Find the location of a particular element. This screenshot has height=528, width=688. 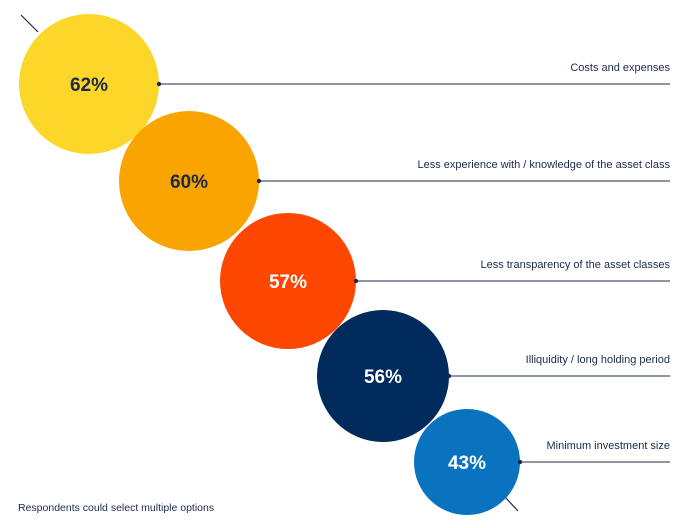

bubble-value-label-2: 60% is located at coordinates (189, 182).